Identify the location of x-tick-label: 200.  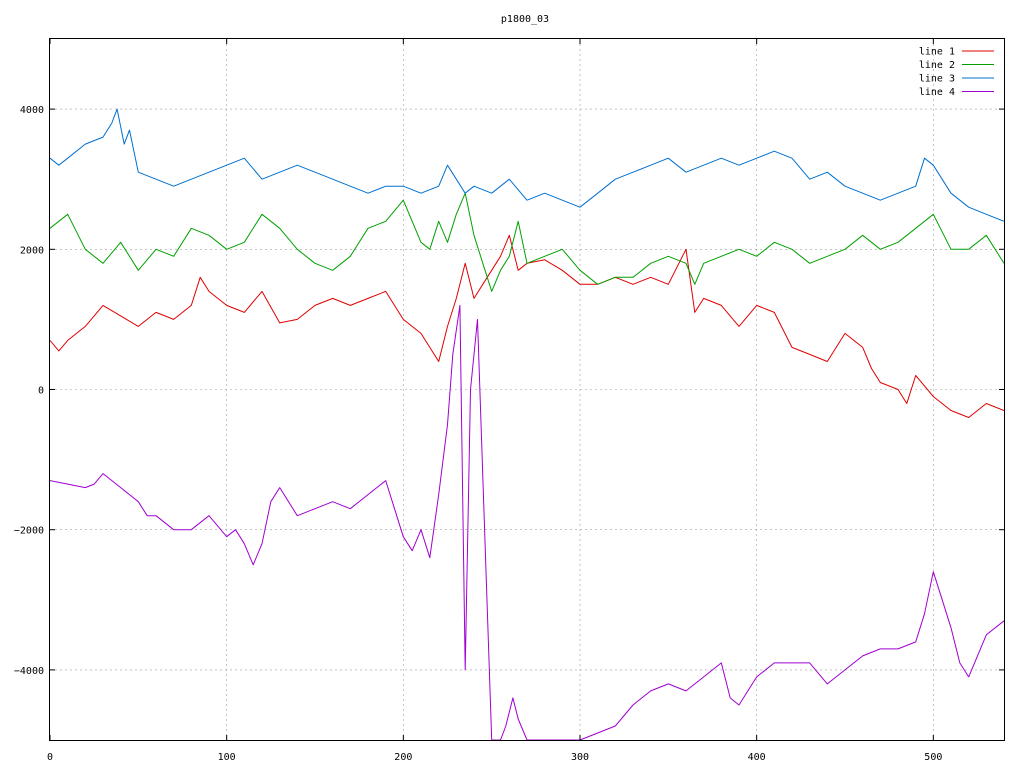
(403, 757).